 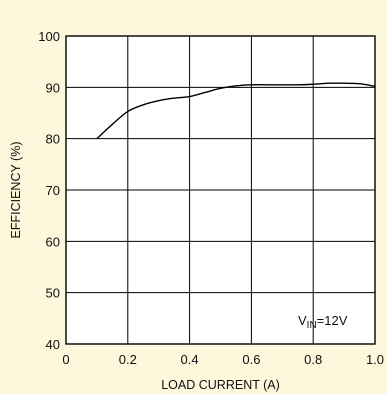 I want to click on vin-annotation: VIN=12V, so click(x=323, y=322).